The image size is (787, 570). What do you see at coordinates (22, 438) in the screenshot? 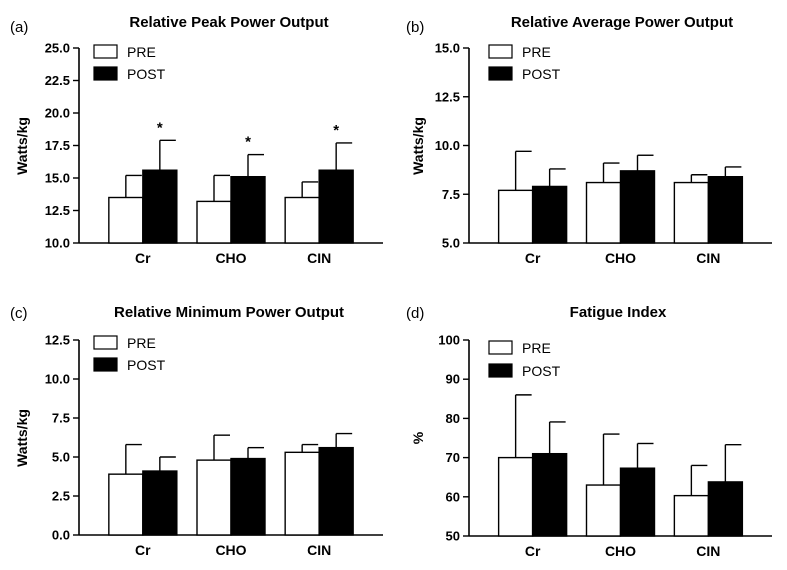
I see `chart-c-ylabel: Watts/kg` at bounding box center [22, 438].